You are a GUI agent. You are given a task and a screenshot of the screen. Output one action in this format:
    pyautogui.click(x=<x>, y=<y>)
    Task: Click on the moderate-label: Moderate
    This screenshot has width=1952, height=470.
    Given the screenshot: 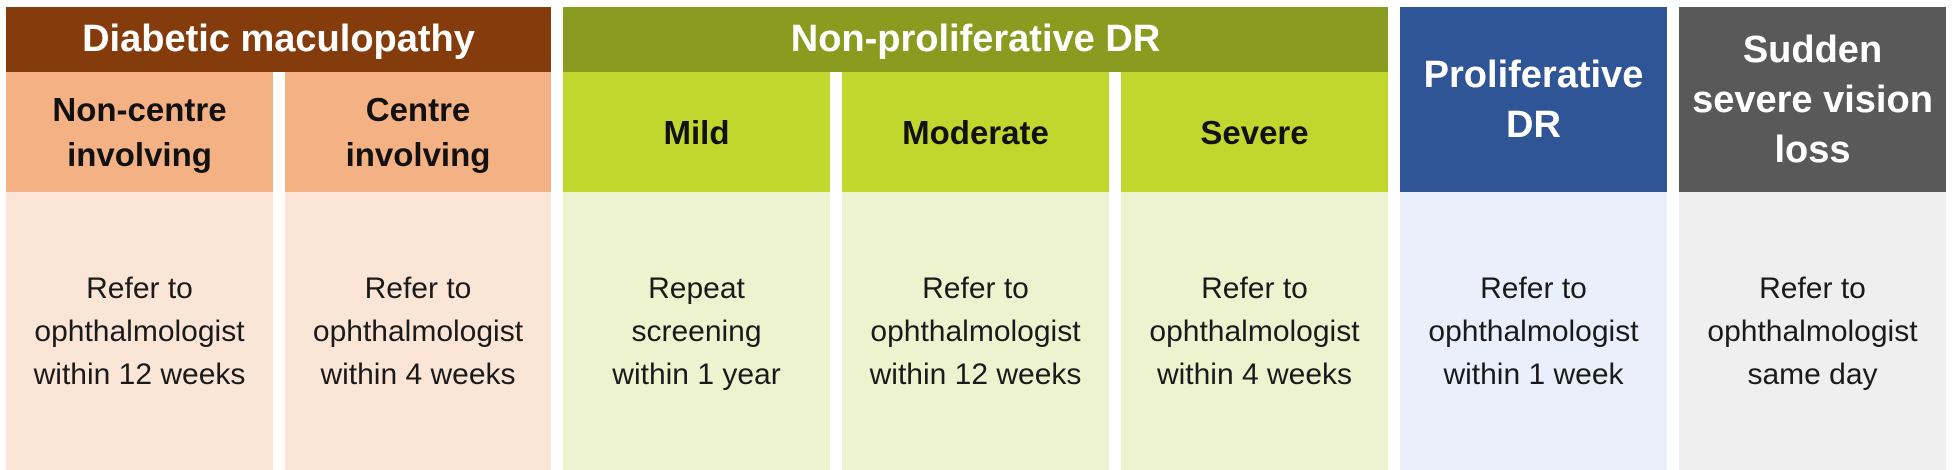 What is the action you would take?
    pyautogui.click(x=975, y=132)
    